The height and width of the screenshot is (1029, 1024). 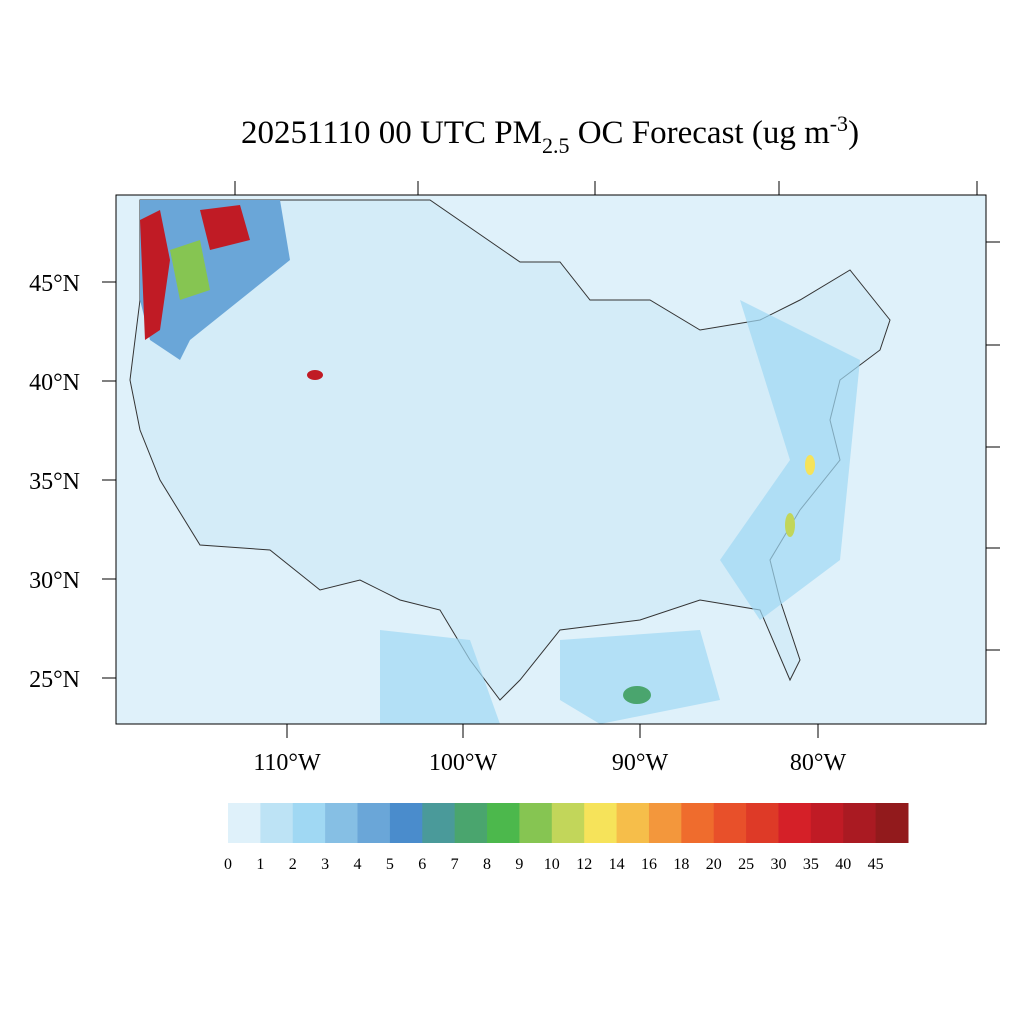 What do you see at coordinates (287, 763) in the screenshot?
I see `lon-label: 110°W` at bounding box center [287, 763].